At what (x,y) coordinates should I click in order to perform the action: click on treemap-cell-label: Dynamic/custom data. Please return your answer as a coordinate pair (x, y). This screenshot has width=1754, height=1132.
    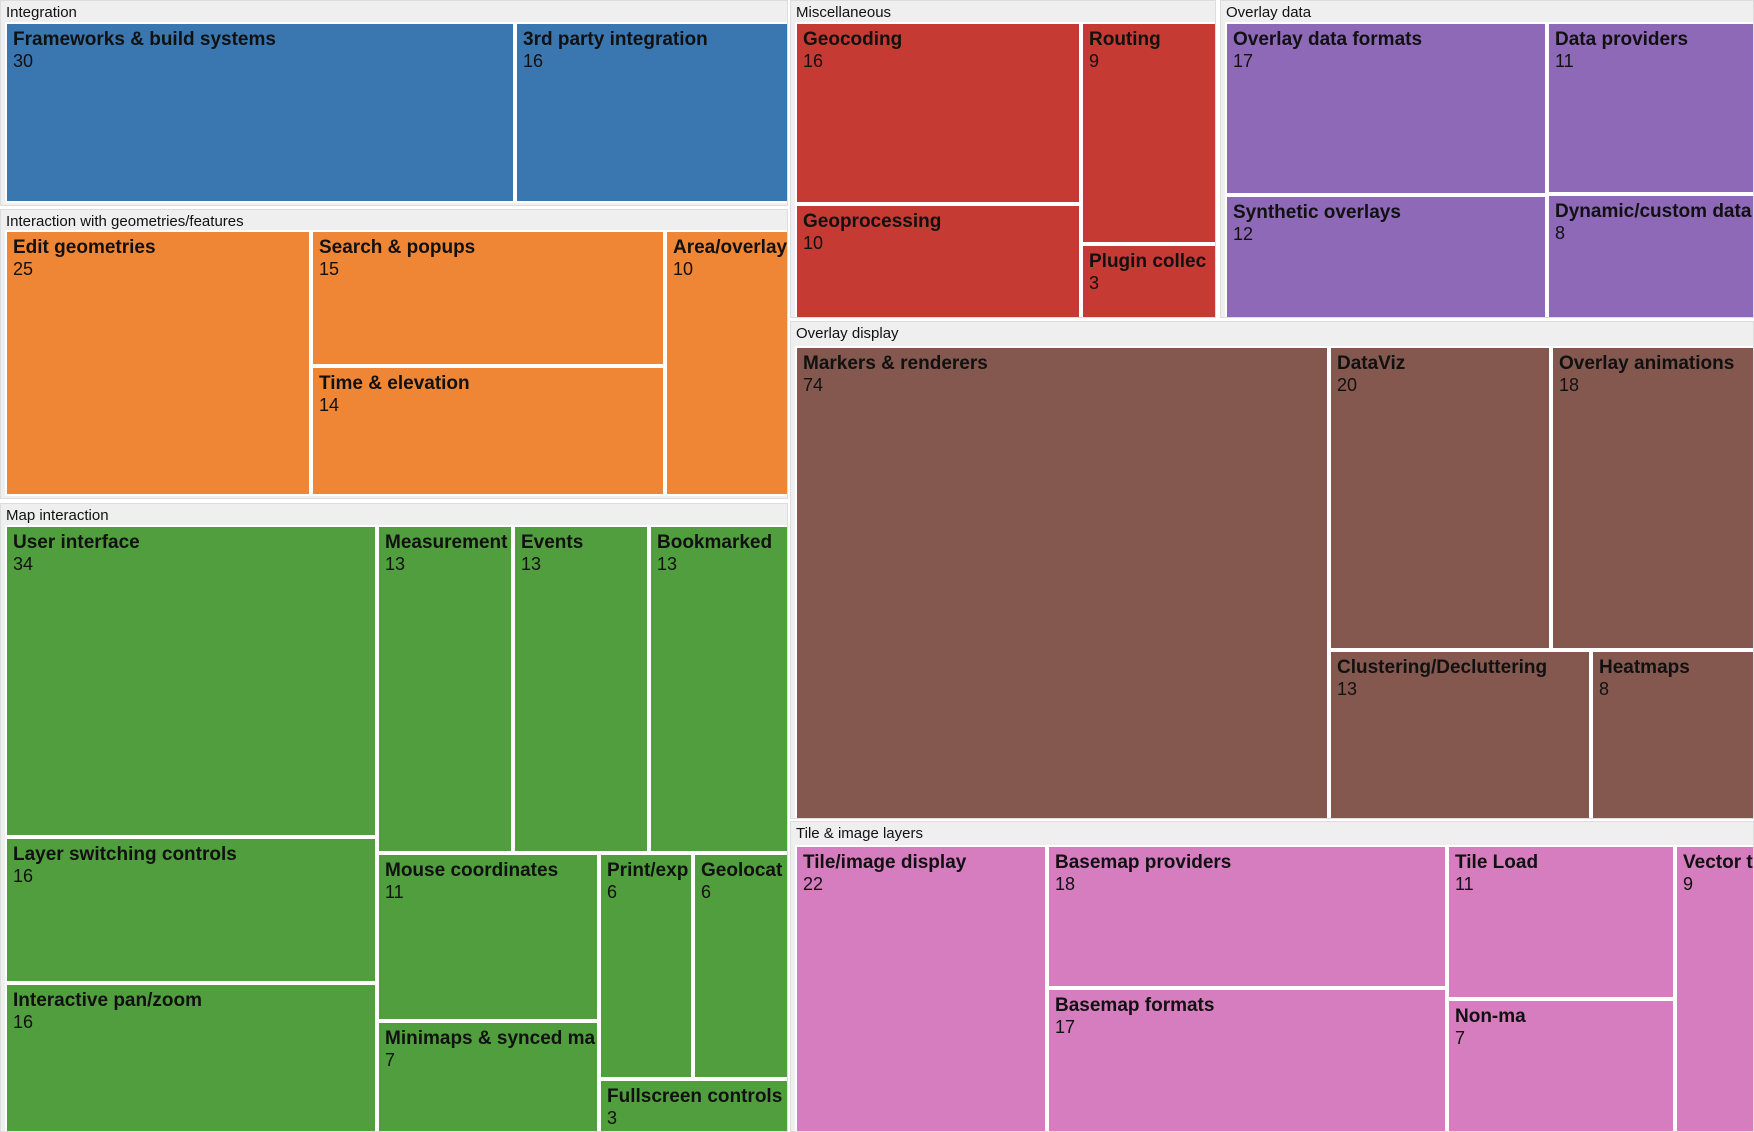
    Looking at the image, I should click on (1653, 211).